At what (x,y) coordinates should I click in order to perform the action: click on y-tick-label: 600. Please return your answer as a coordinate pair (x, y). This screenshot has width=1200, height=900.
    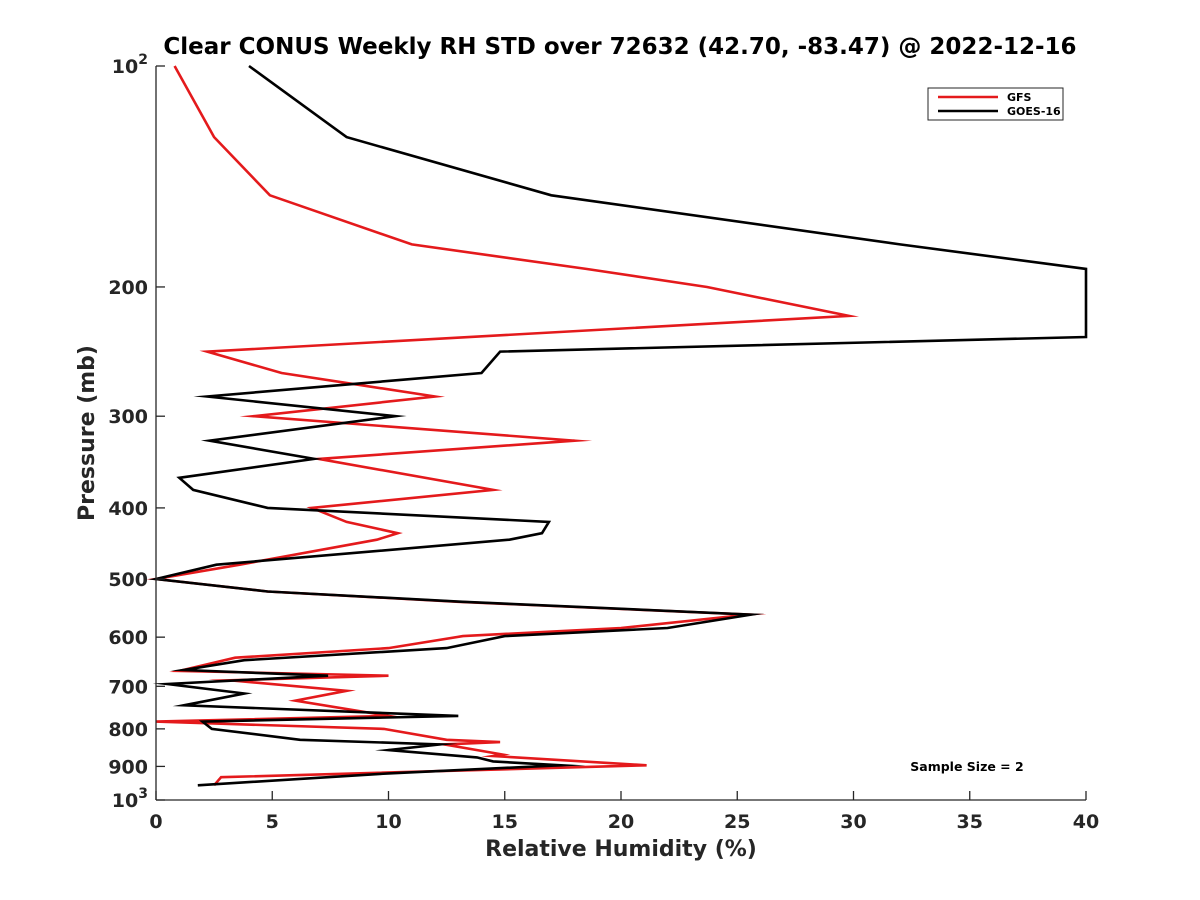
    Looking at the image, I should click on (128, 638).